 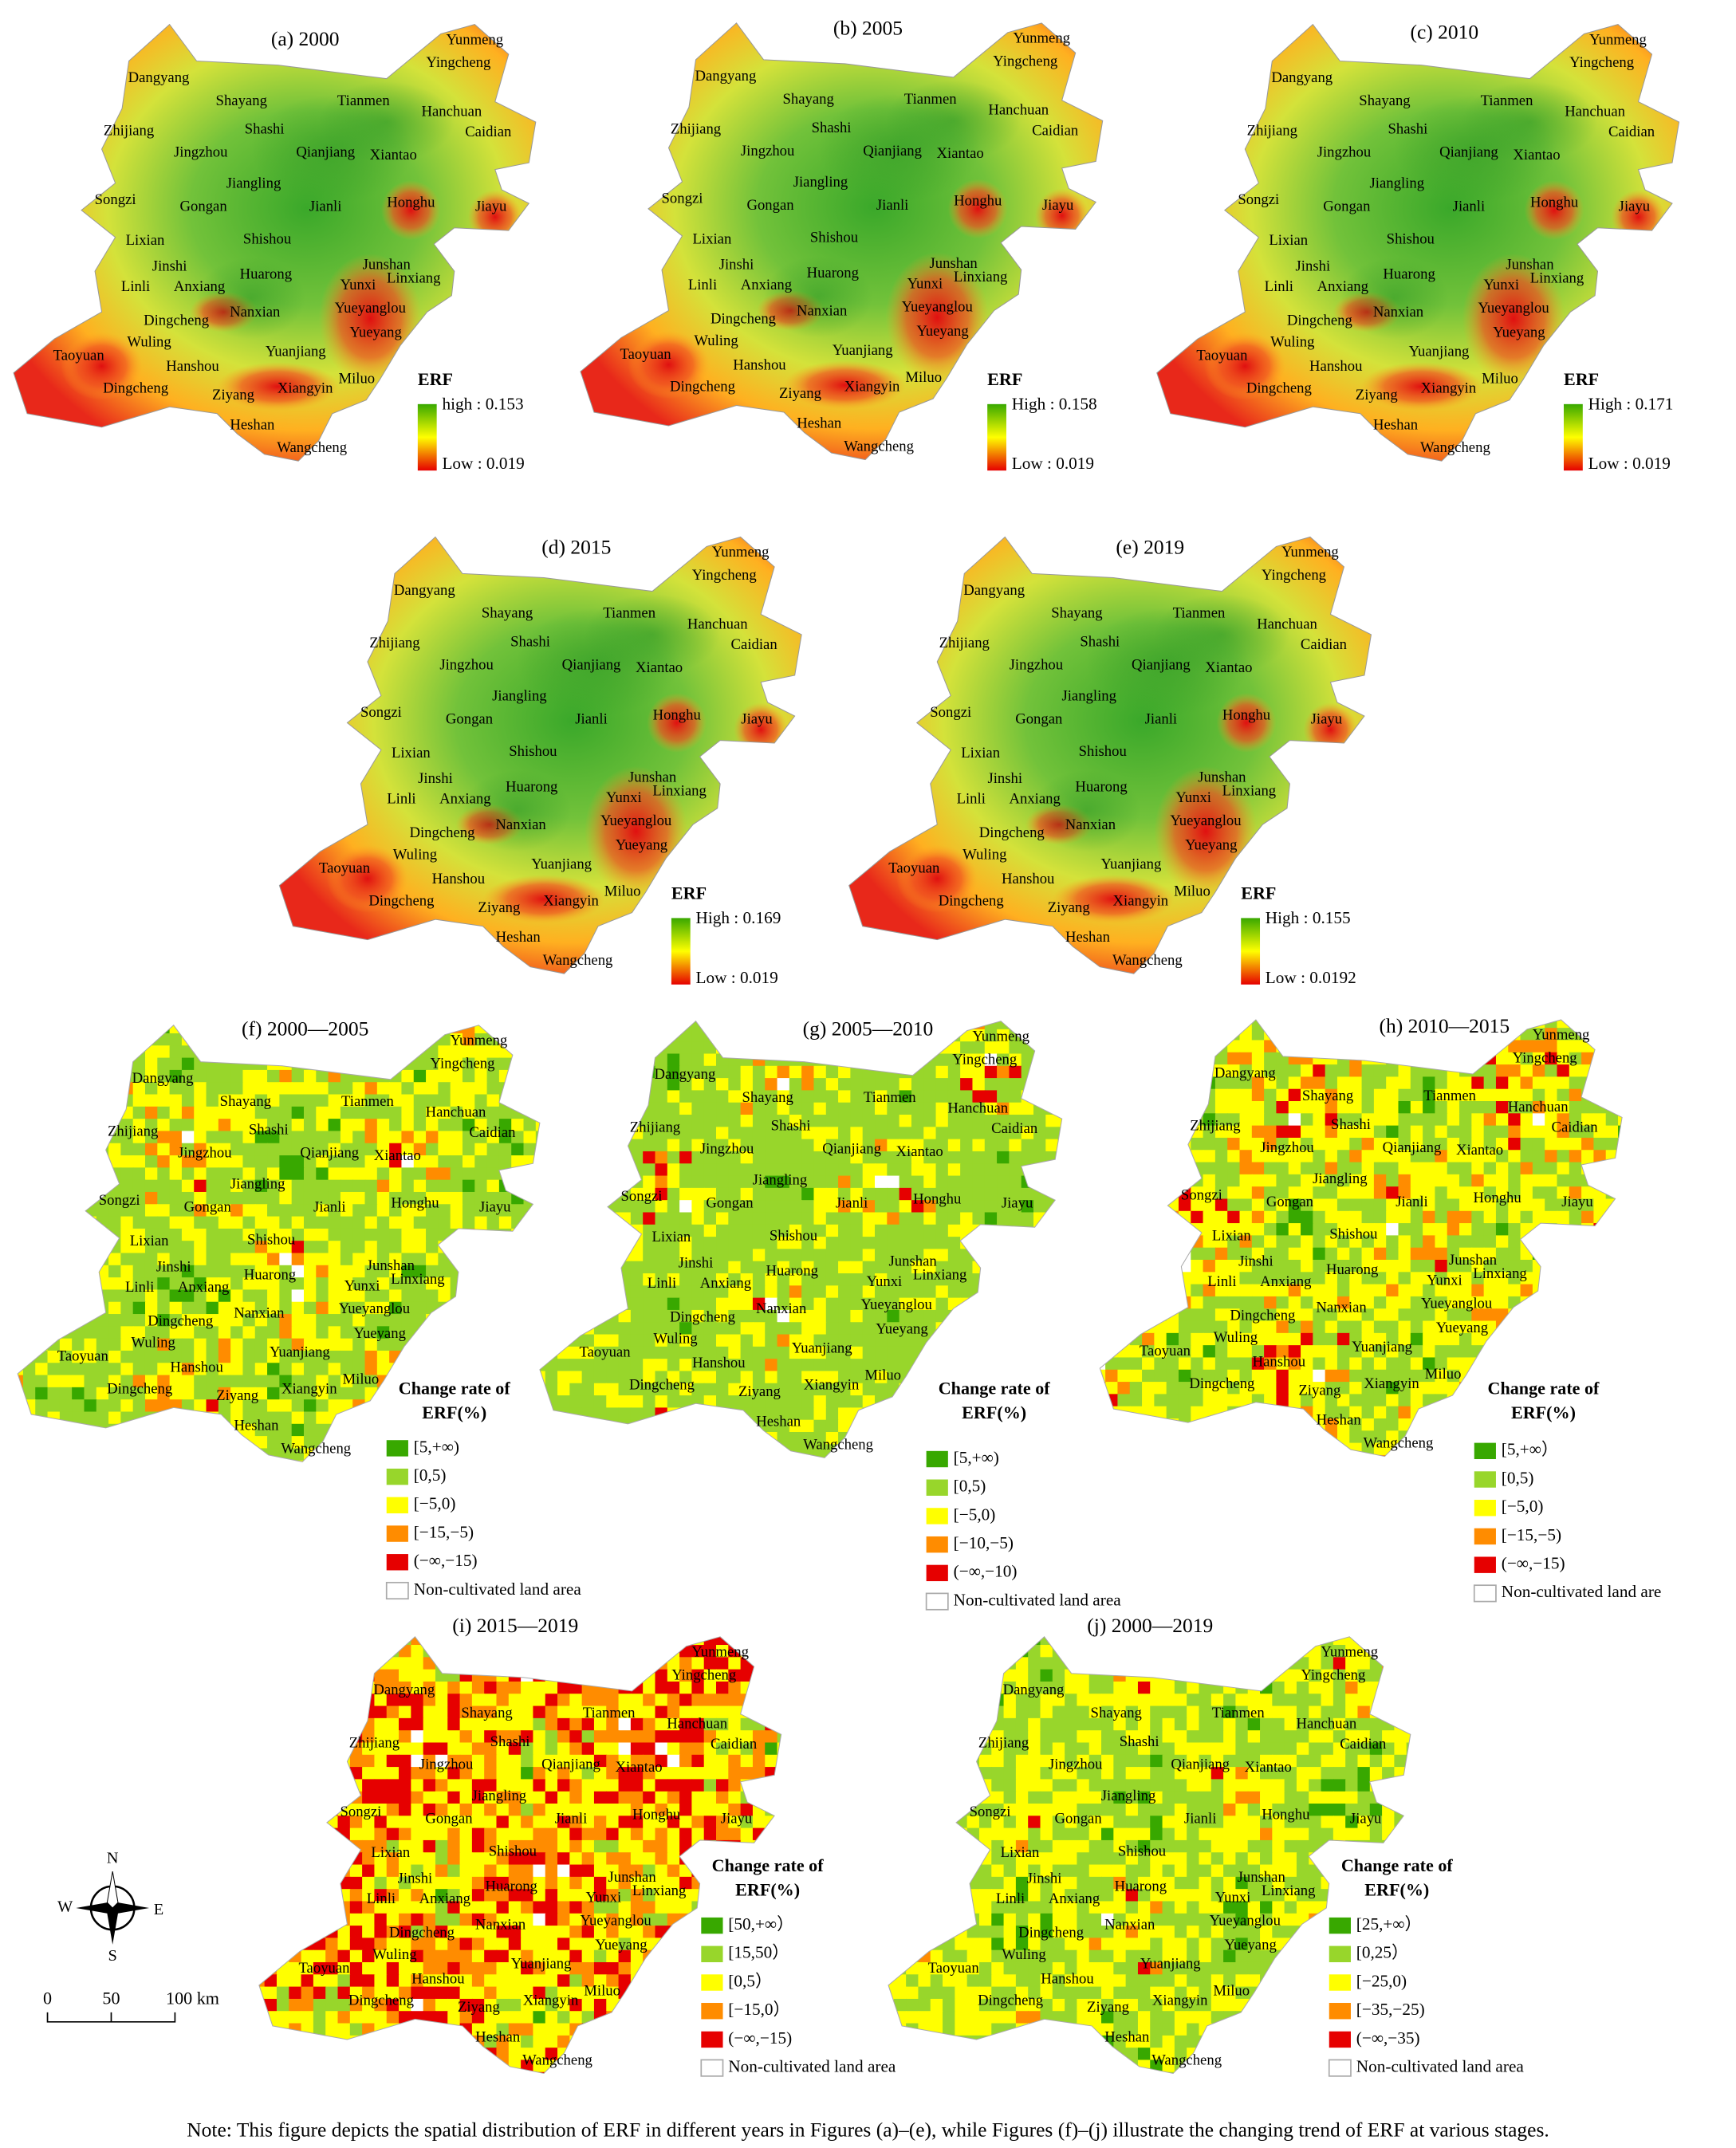 I want to click on legend-bar, so click(x=997, y=437).